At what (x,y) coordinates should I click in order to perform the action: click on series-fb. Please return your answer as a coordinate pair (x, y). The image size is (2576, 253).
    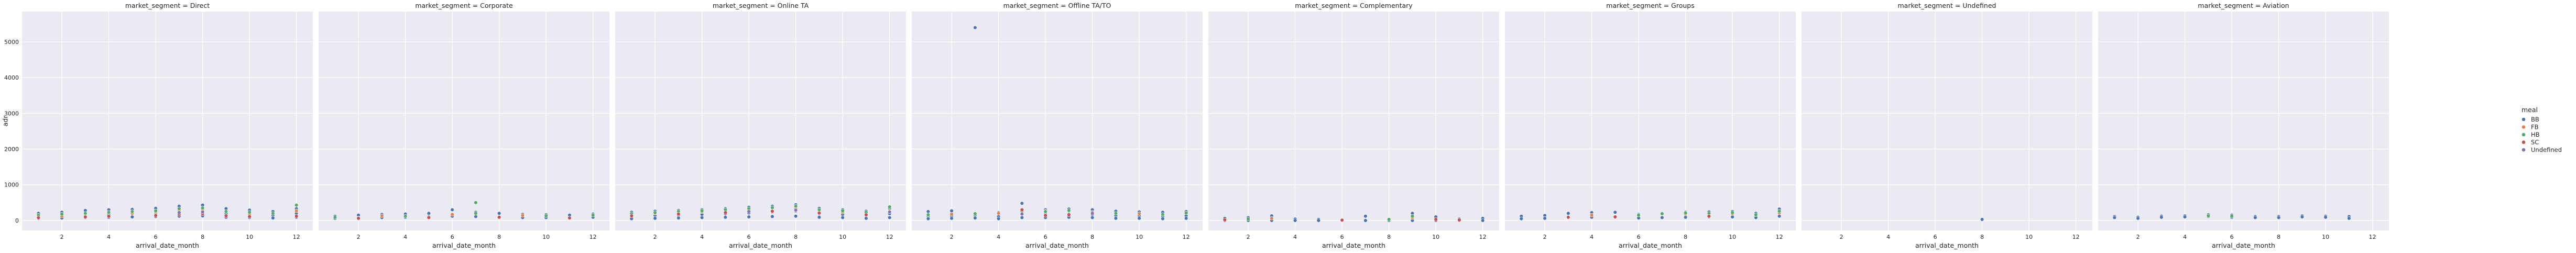
    Looking at the image, I should click on (452, 215).